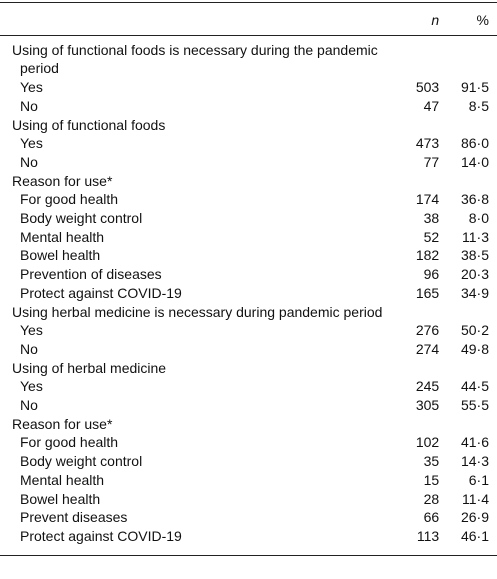 The width and height of the screenshot is (497, 579). What do you see at coordinates (427, 405) in the screenshot?
I see `count-cell: 305` at bounding box center [427, 405].